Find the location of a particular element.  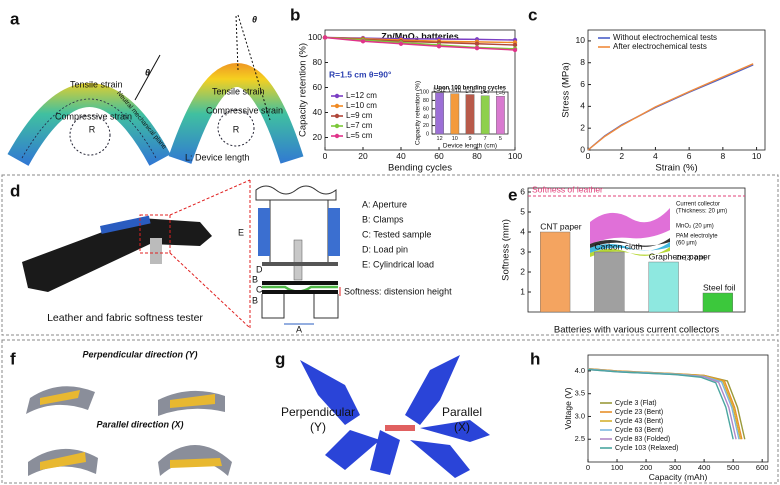

direction-label: (Y) is located at coordinates (318, 427).